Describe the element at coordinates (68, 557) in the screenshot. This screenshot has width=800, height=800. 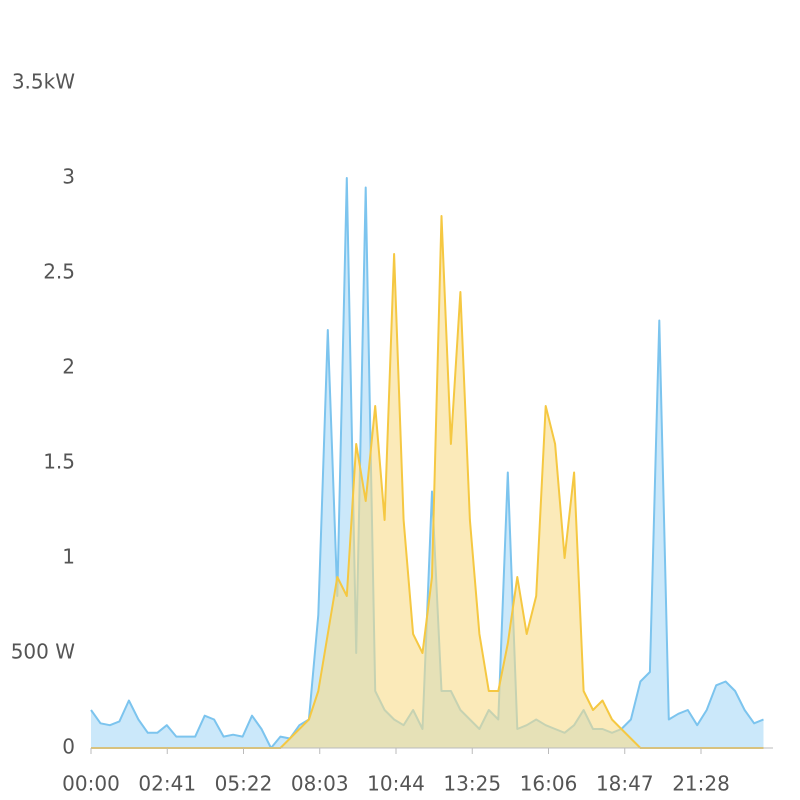
I see `y-tick-label: 1` at that location.